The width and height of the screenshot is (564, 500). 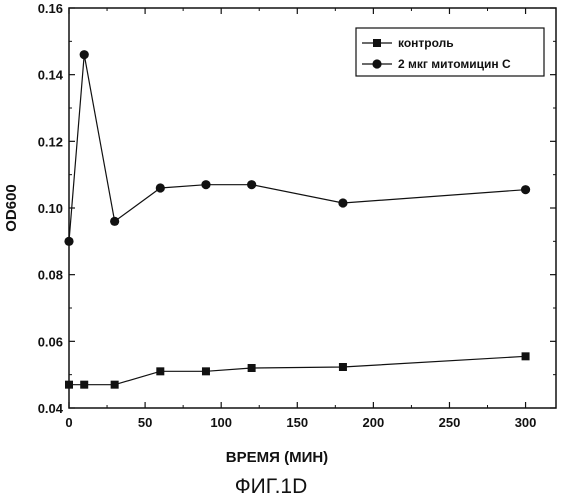 I want to click on legend: контроль 2 мкг митомицин C, so click(x=450, y=52).